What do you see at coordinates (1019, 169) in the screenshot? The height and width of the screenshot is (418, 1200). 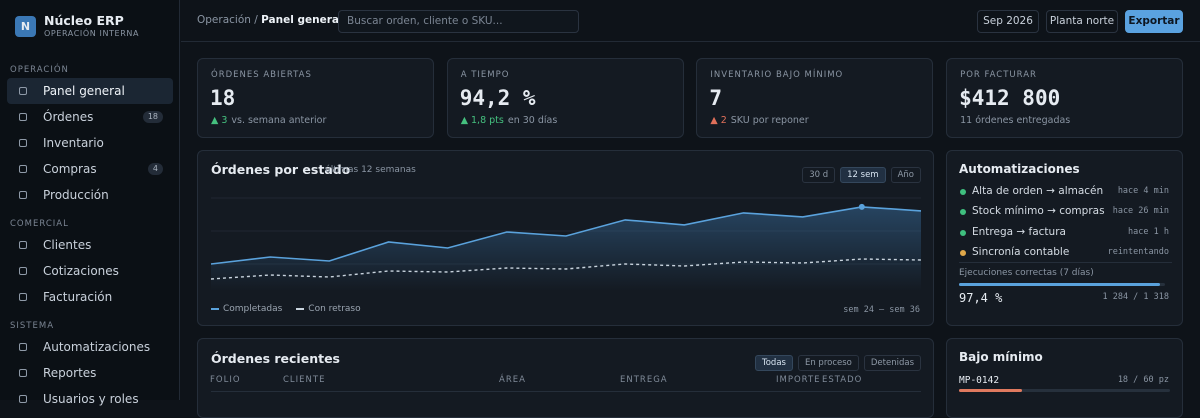 I see `automations-title: Automatizaciones` at bounding box center [1019, 169].